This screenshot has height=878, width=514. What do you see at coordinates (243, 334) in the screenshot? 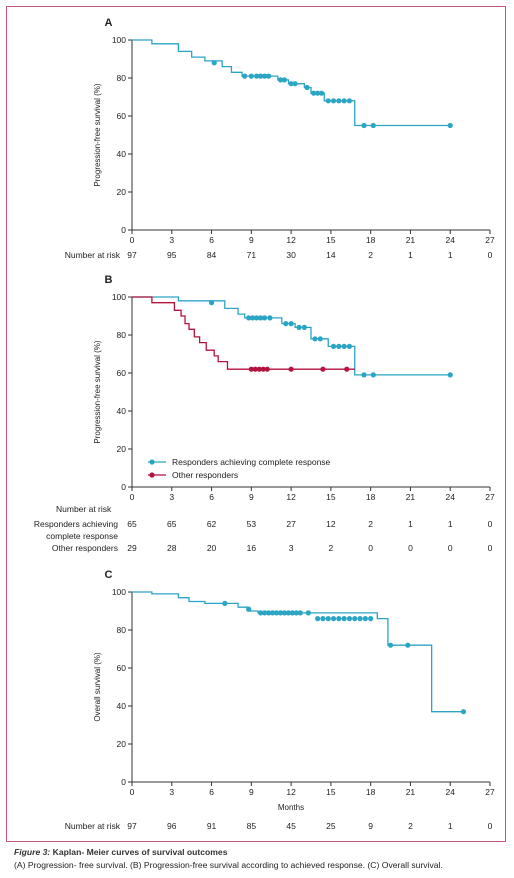
I see `series-other-responders` at bounding box center [243, 334].